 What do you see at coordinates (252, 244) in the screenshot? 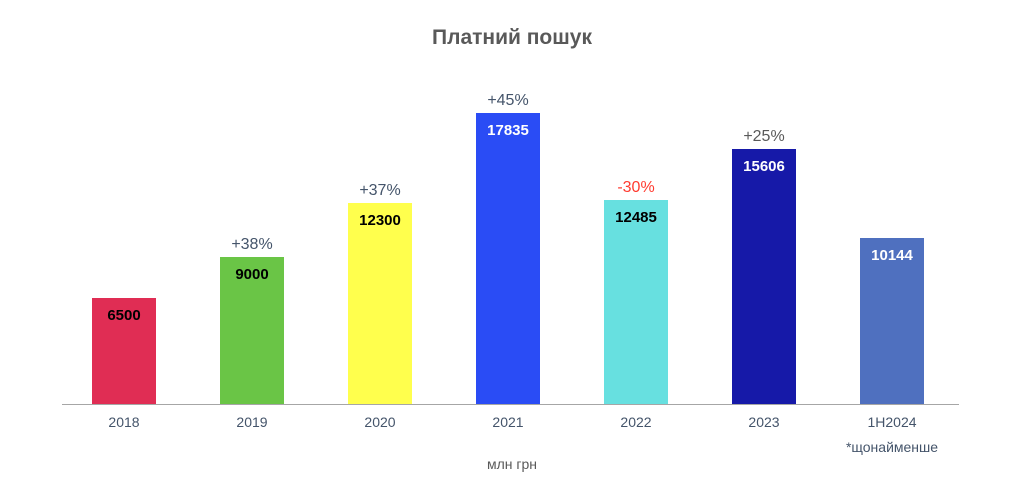
I see `growth-label: +38%` at bounding box center [252, 244].